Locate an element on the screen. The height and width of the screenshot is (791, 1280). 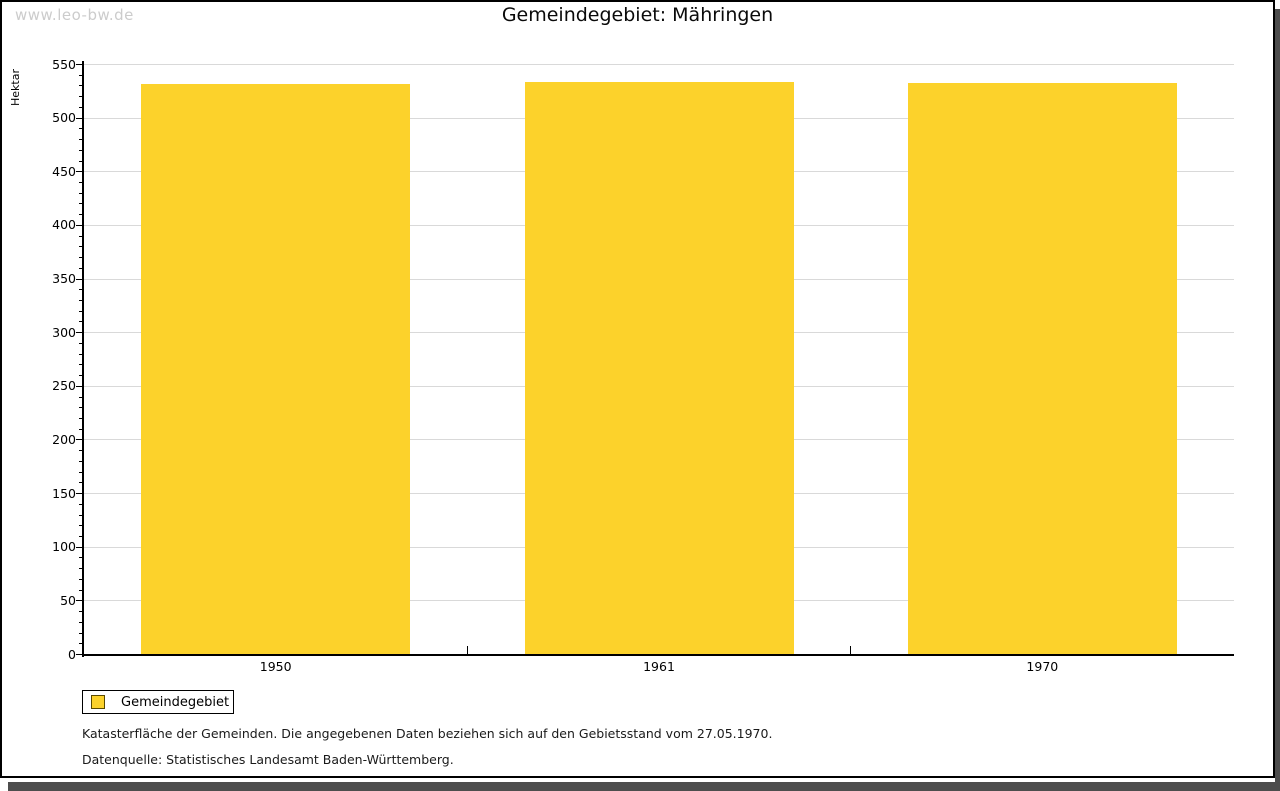
y-tick-label: 0 is located at coordinates (72, 654).